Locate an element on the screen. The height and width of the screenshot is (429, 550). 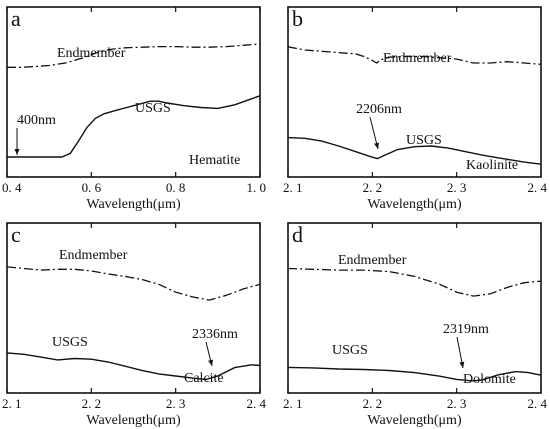
annotation-label: 2336nm is located at coordinates (215, 334).